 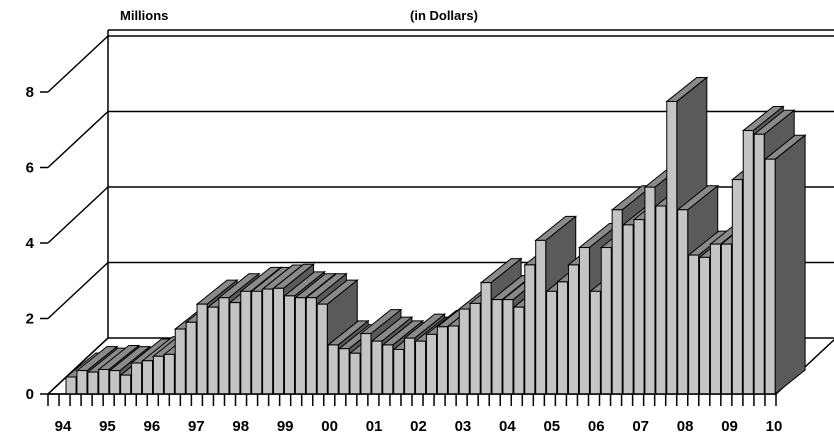 What do you see at coordinates (374, 426) in the screenshot?
I see `x-tick-label-01: 01` at bounding box center [374, 426].